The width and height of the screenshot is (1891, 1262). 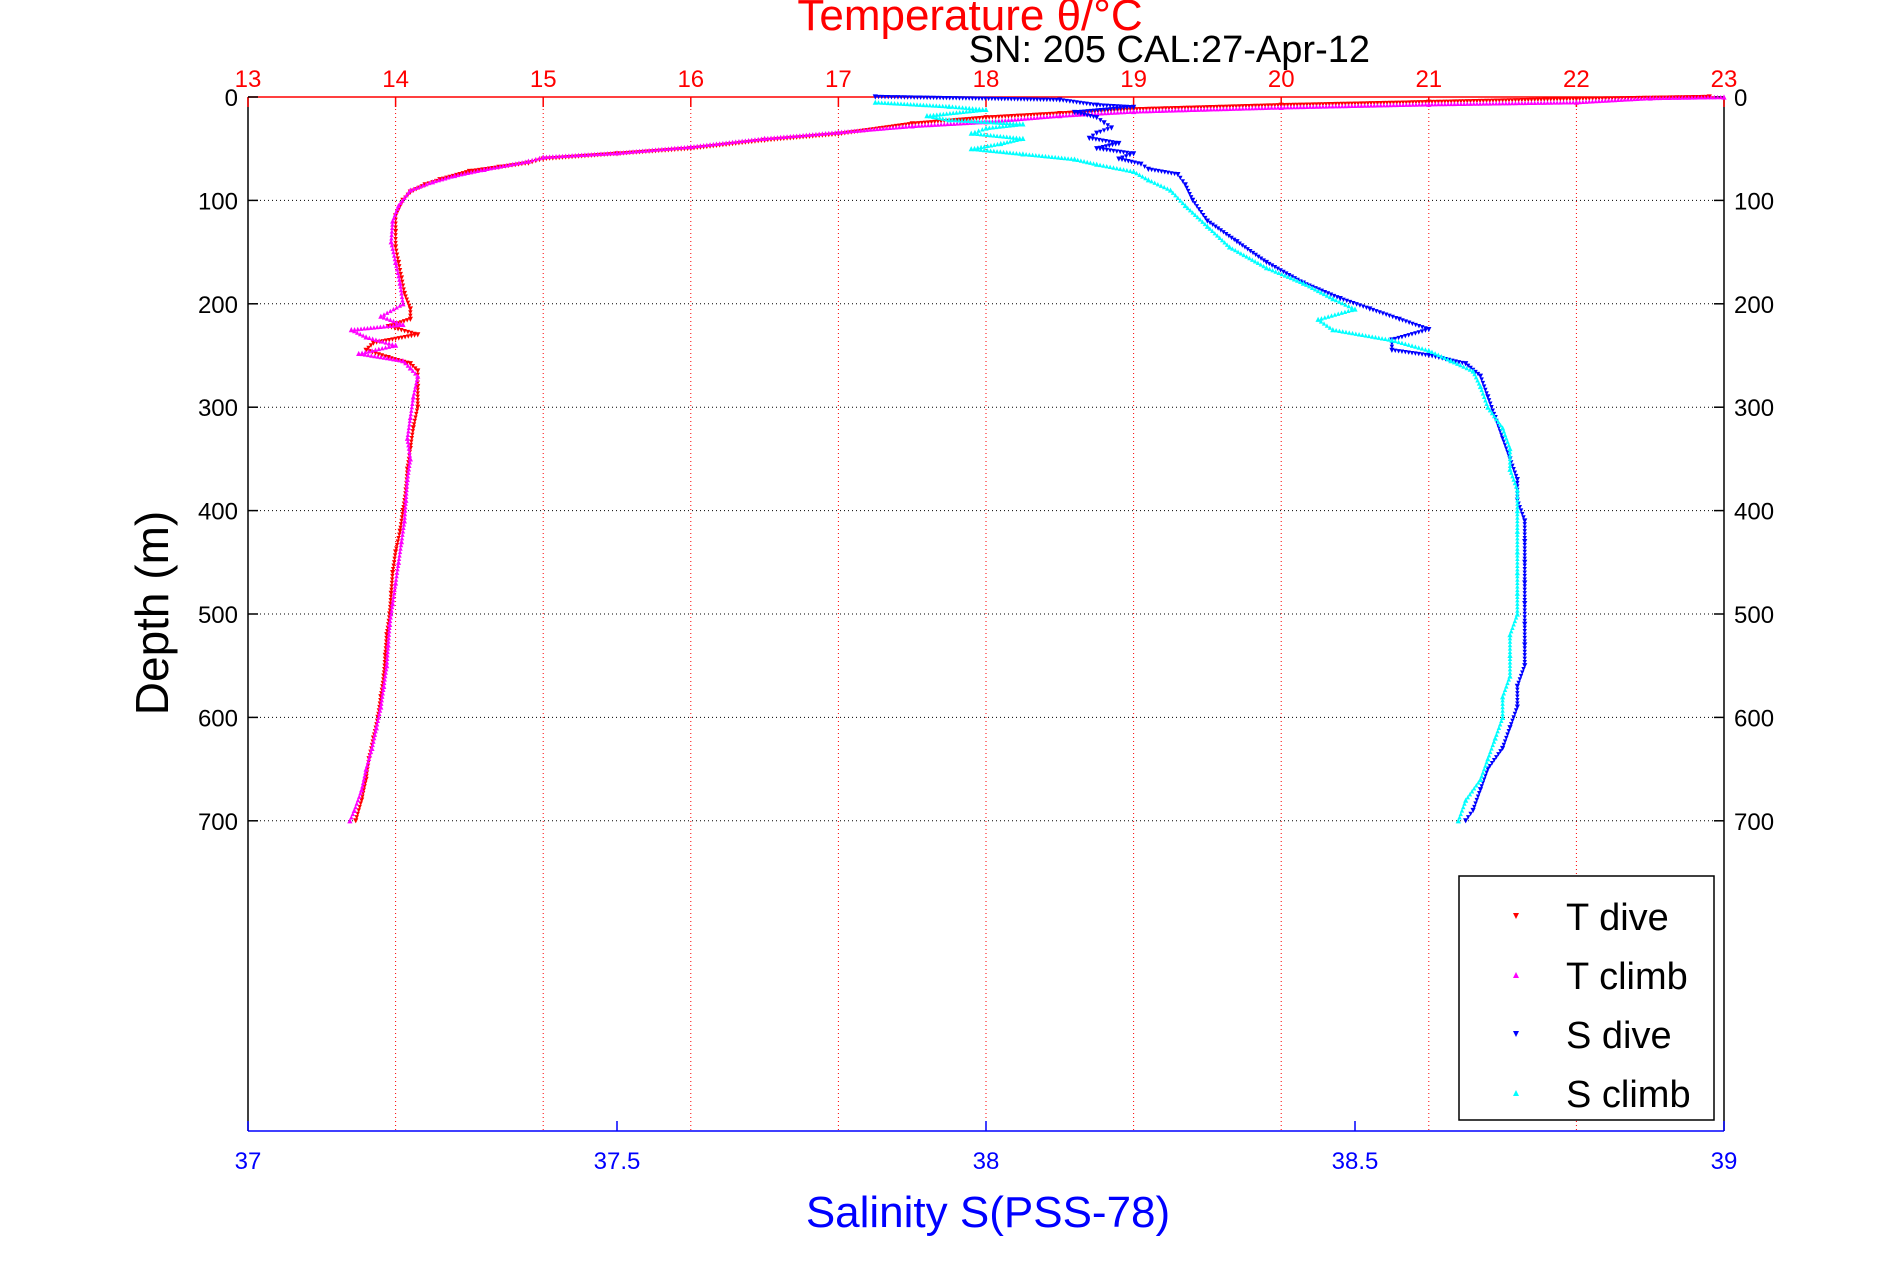 I want to click on depth-tick-label-left: 700, so click(x=218, y=822).